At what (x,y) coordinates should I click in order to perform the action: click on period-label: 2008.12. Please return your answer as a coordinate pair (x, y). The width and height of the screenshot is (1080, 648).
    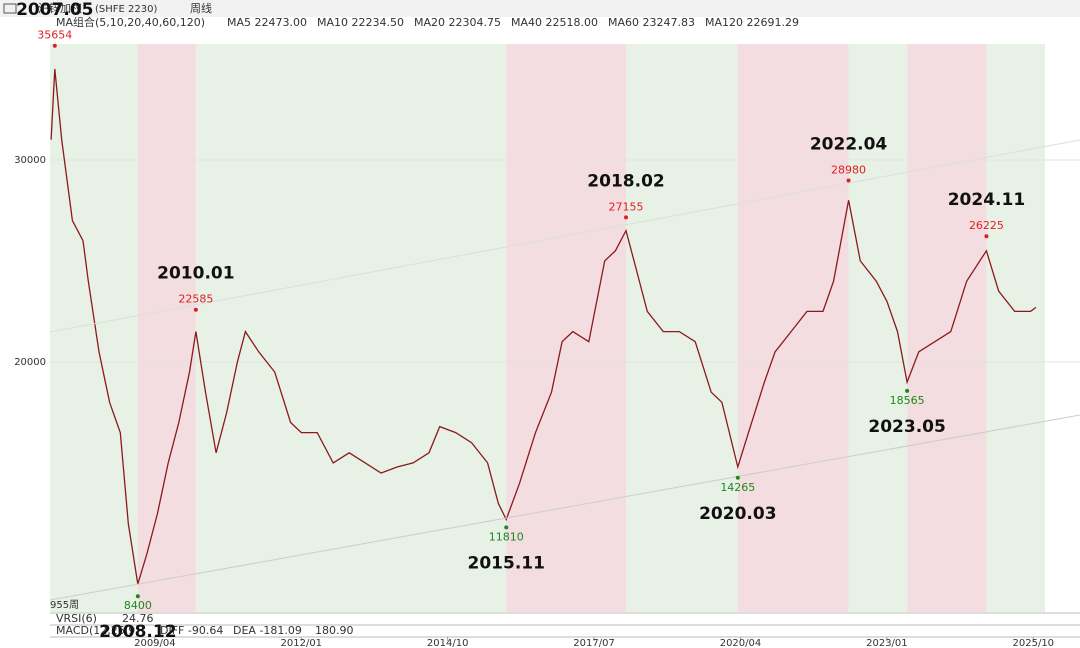
    Looking at the image, I should click on (137, 632).